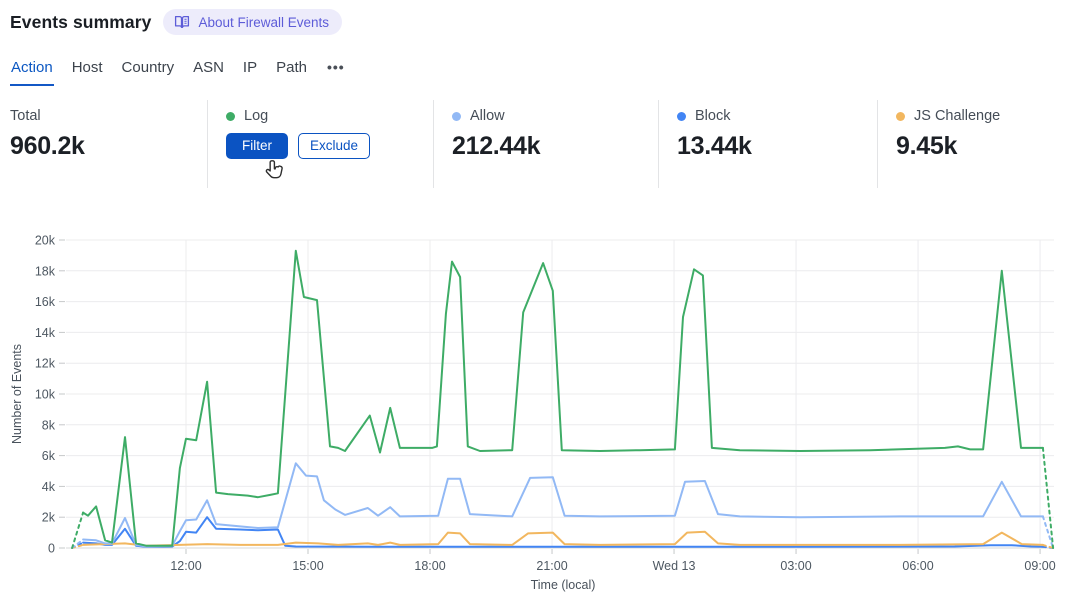  Describe the element at coordinates (487, 116) in the screenshot. I see `stat-label: Allow` at that location.